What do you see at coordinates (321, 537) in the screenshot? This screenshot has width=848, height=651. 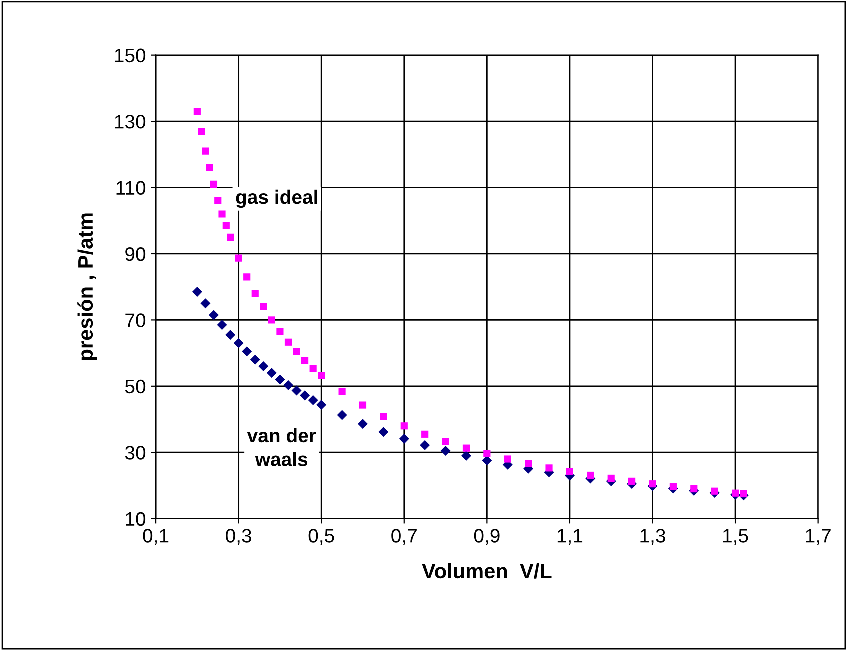 I see `x-tick-label: 0,5` at bounding box center [321, 537].